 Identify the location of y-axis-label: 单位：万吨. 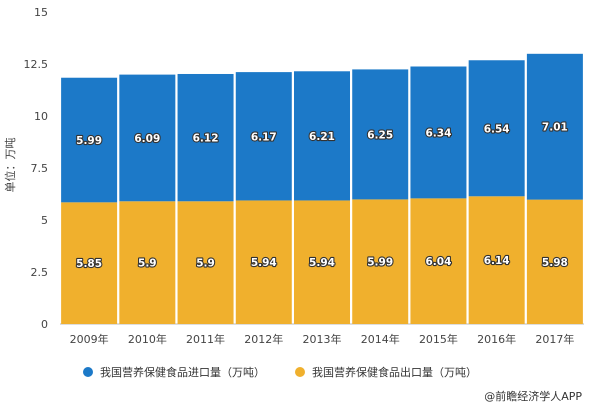
(10, 165).